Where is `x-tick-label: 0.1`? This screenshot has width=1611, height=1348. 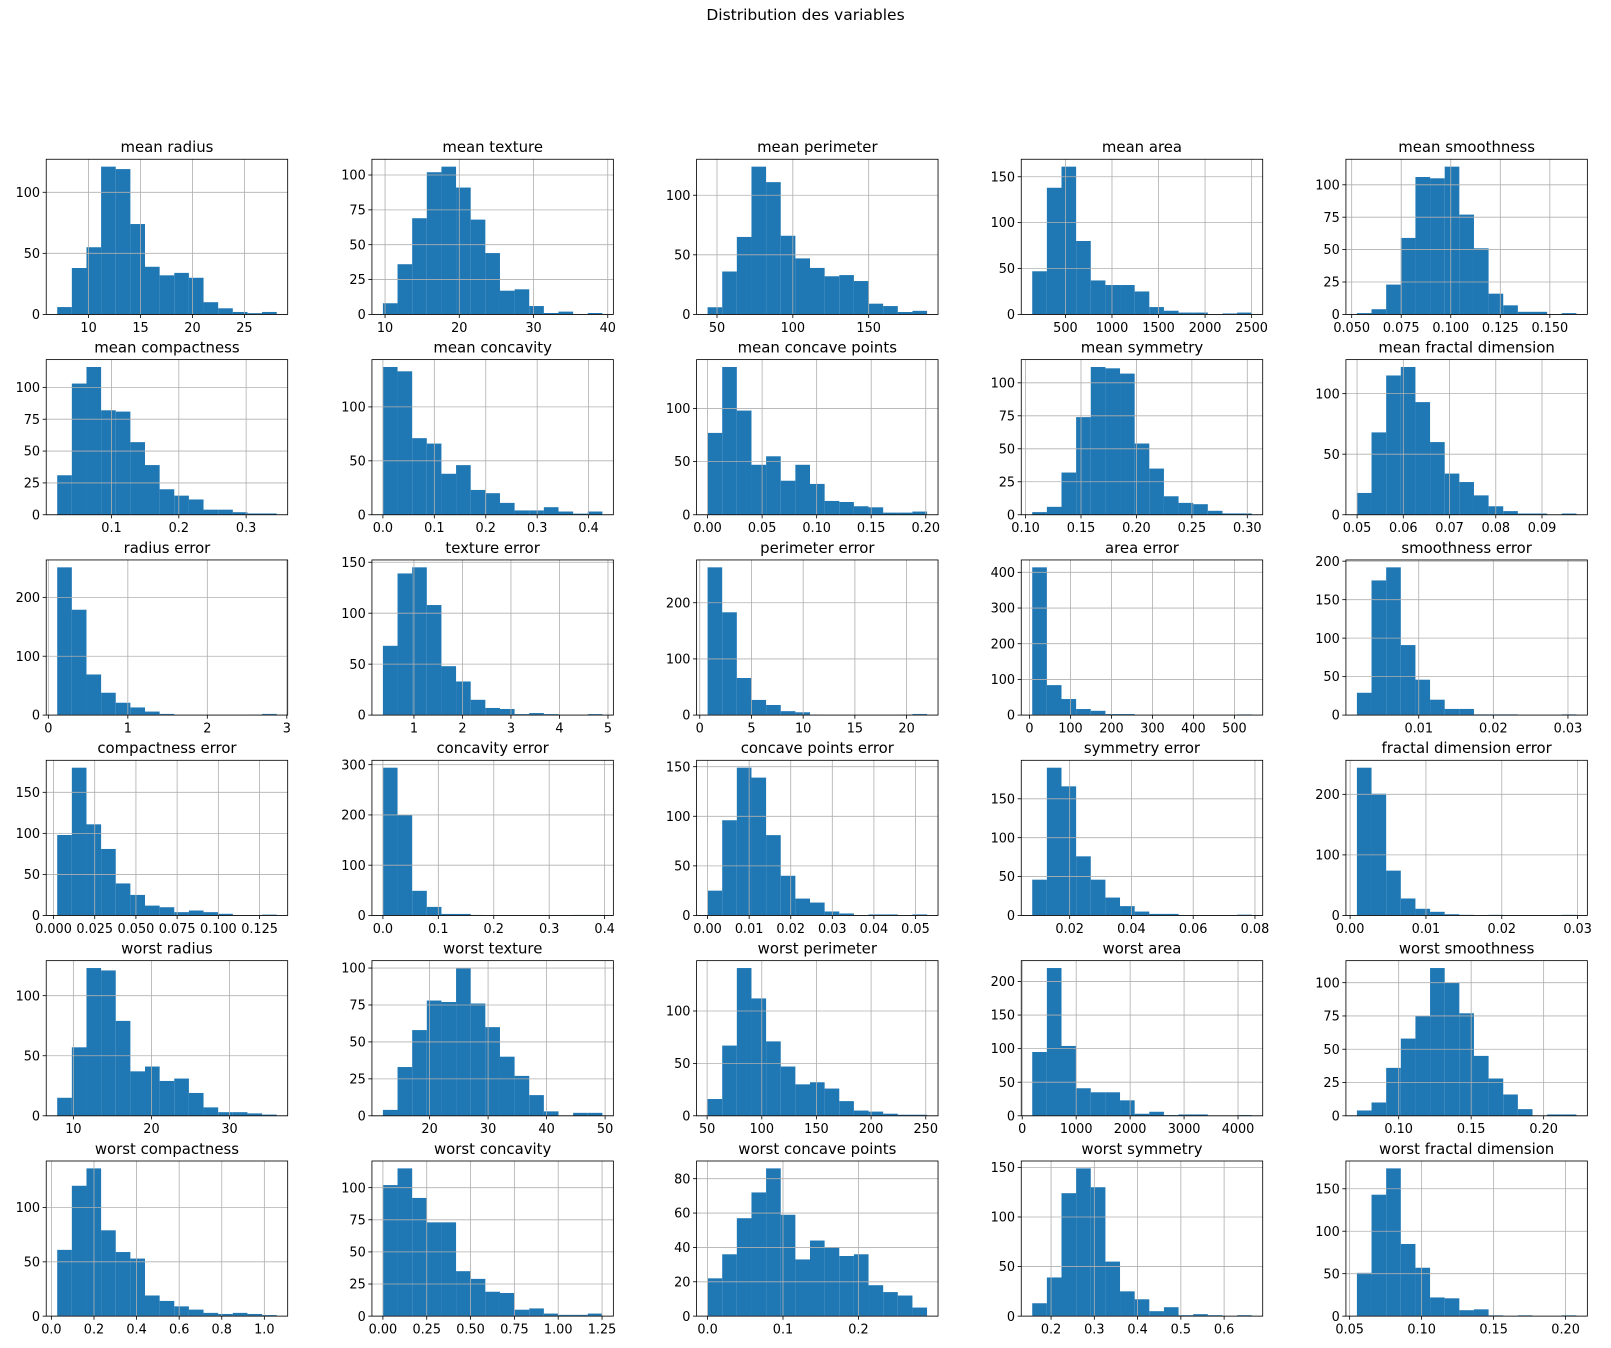
x-tick-label: 0.1 is located at coordinates (111, 528).